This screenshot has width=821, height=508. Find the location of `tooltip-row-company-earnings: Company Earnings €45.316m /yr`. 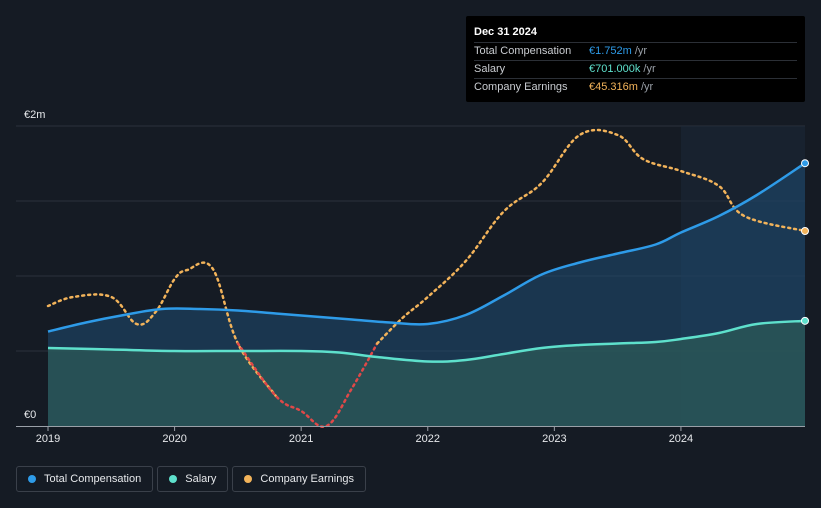

tooltip-row-company-earnings: Company Earnings €45.316m /yr is located at coordinates (635, 87).